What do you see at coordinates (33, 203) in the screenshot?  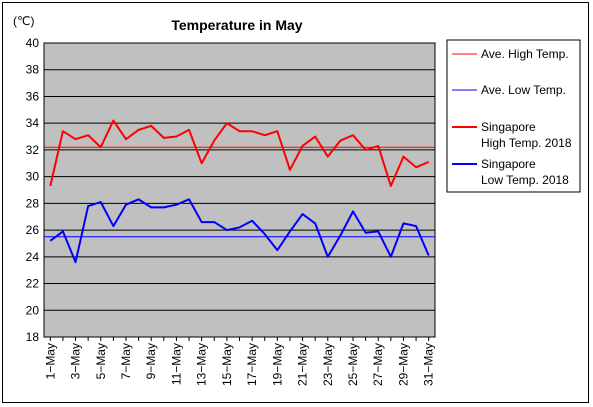 I see `y-tick-label: 28` at bounding box center [33, 203].